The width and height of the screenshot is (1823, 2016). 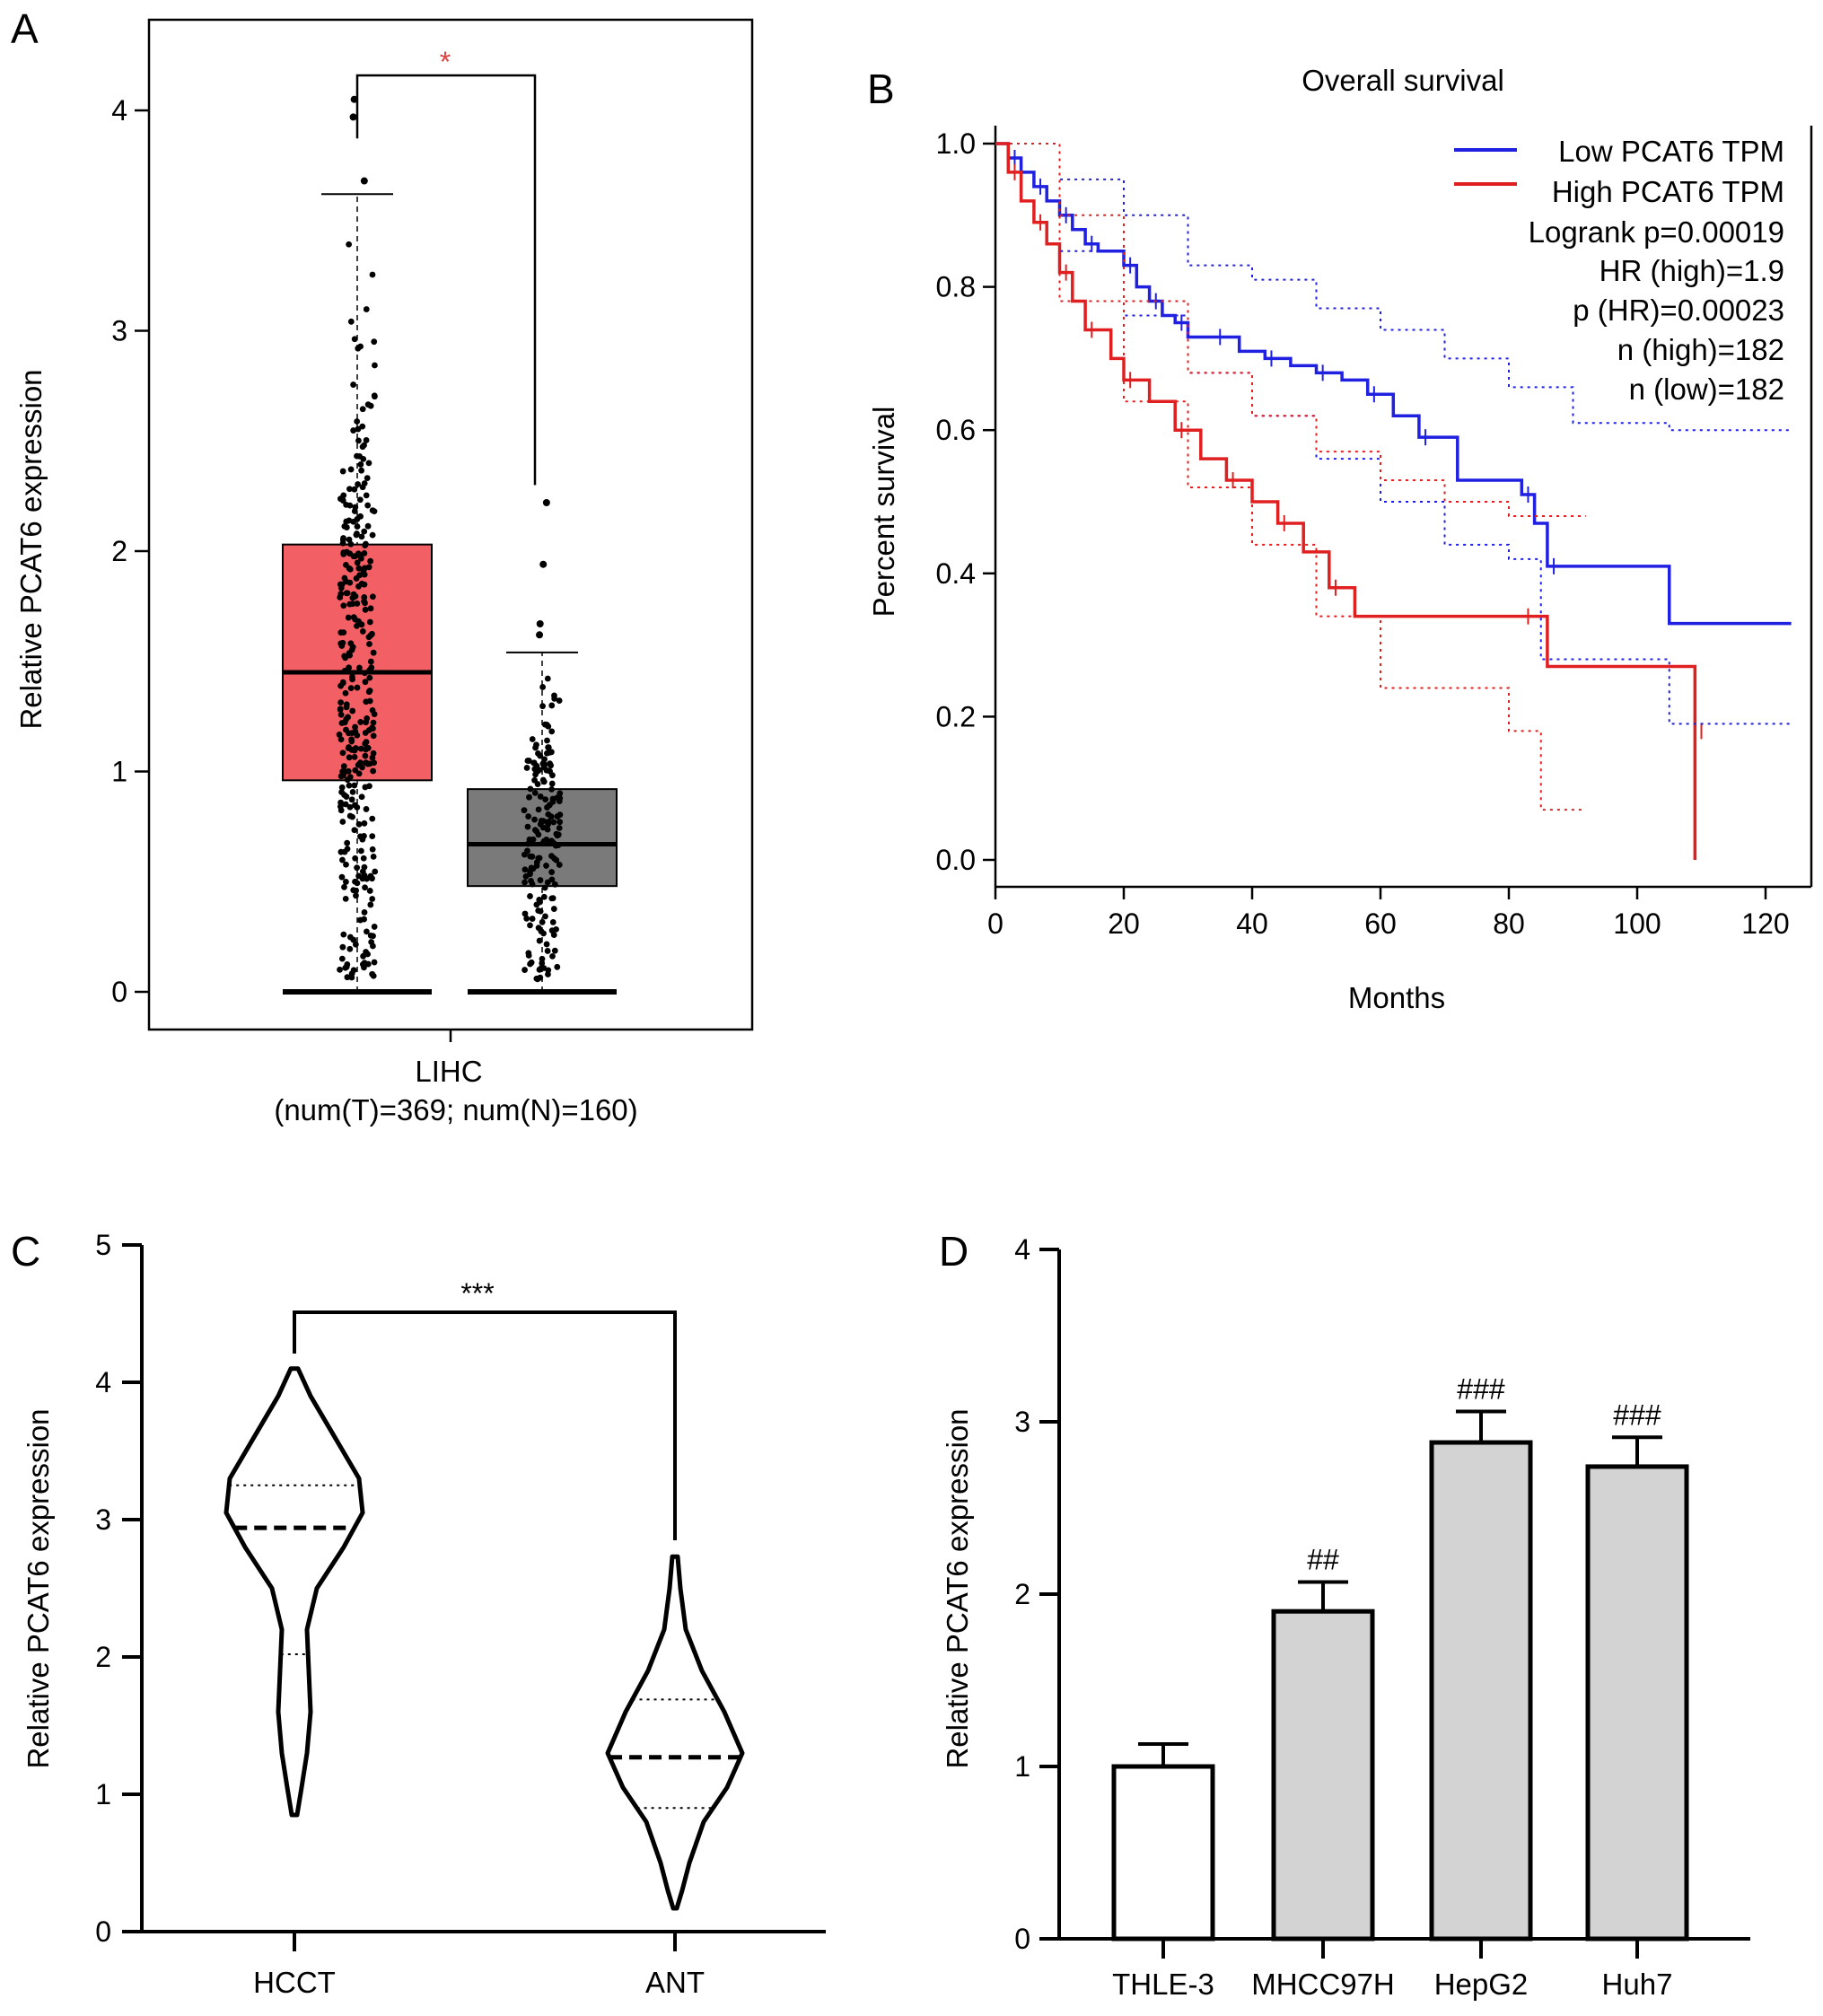 I want to click on panel-label-a: A, so click(x=25, y=28).